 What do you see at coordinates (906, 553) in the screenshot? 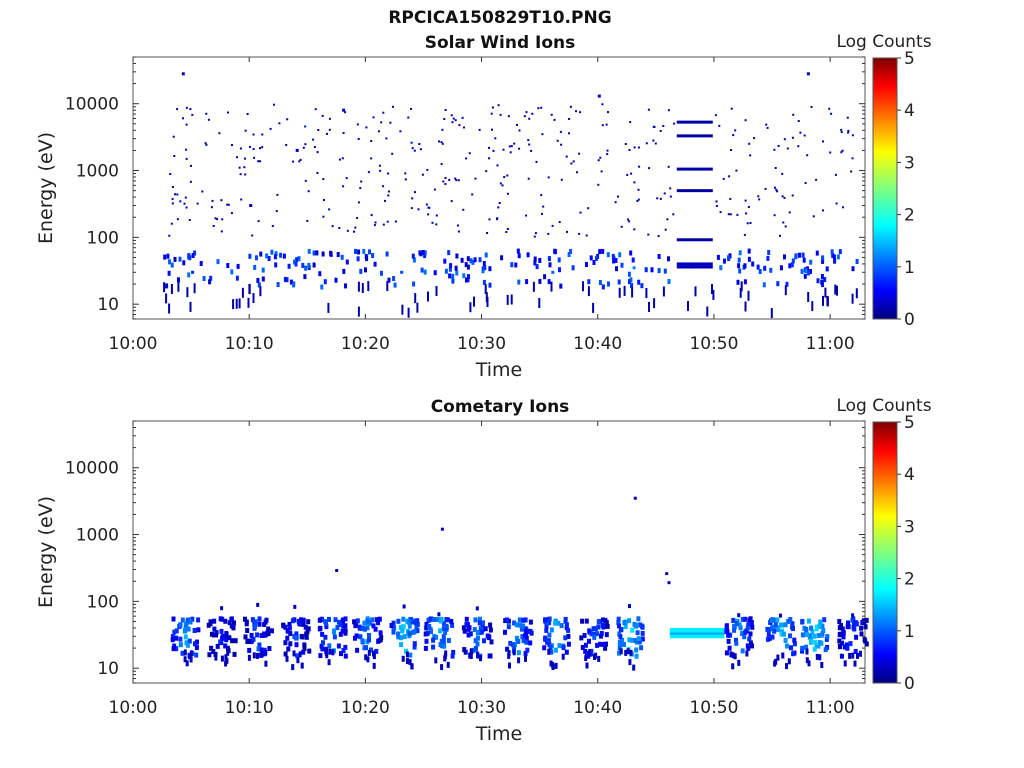
I see `colorbar-ticks: 0 1 2 3 4 5` at bounding box center [906, 553].